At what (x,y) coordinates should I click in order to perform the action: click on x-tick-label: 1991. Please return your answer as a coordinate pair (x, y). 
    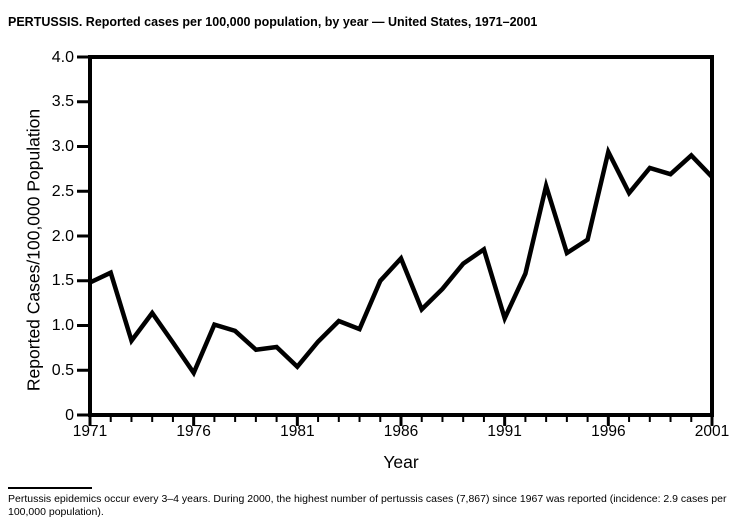
    Looking at the image, I should click on (504, 431).